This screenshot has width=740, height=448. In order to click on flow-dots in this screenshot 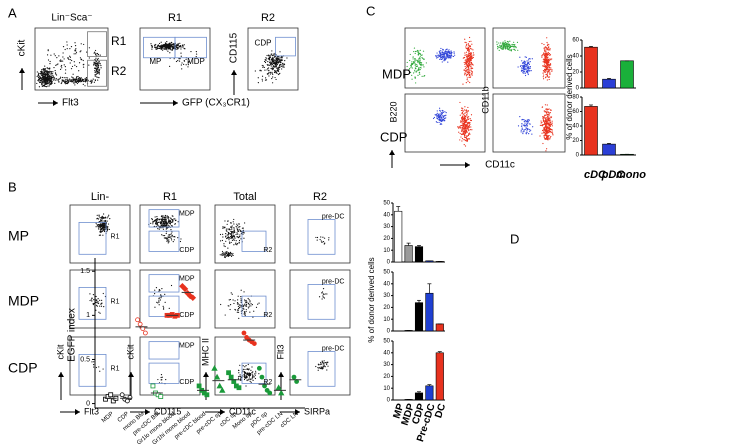, I will do `click(232, 238)`.